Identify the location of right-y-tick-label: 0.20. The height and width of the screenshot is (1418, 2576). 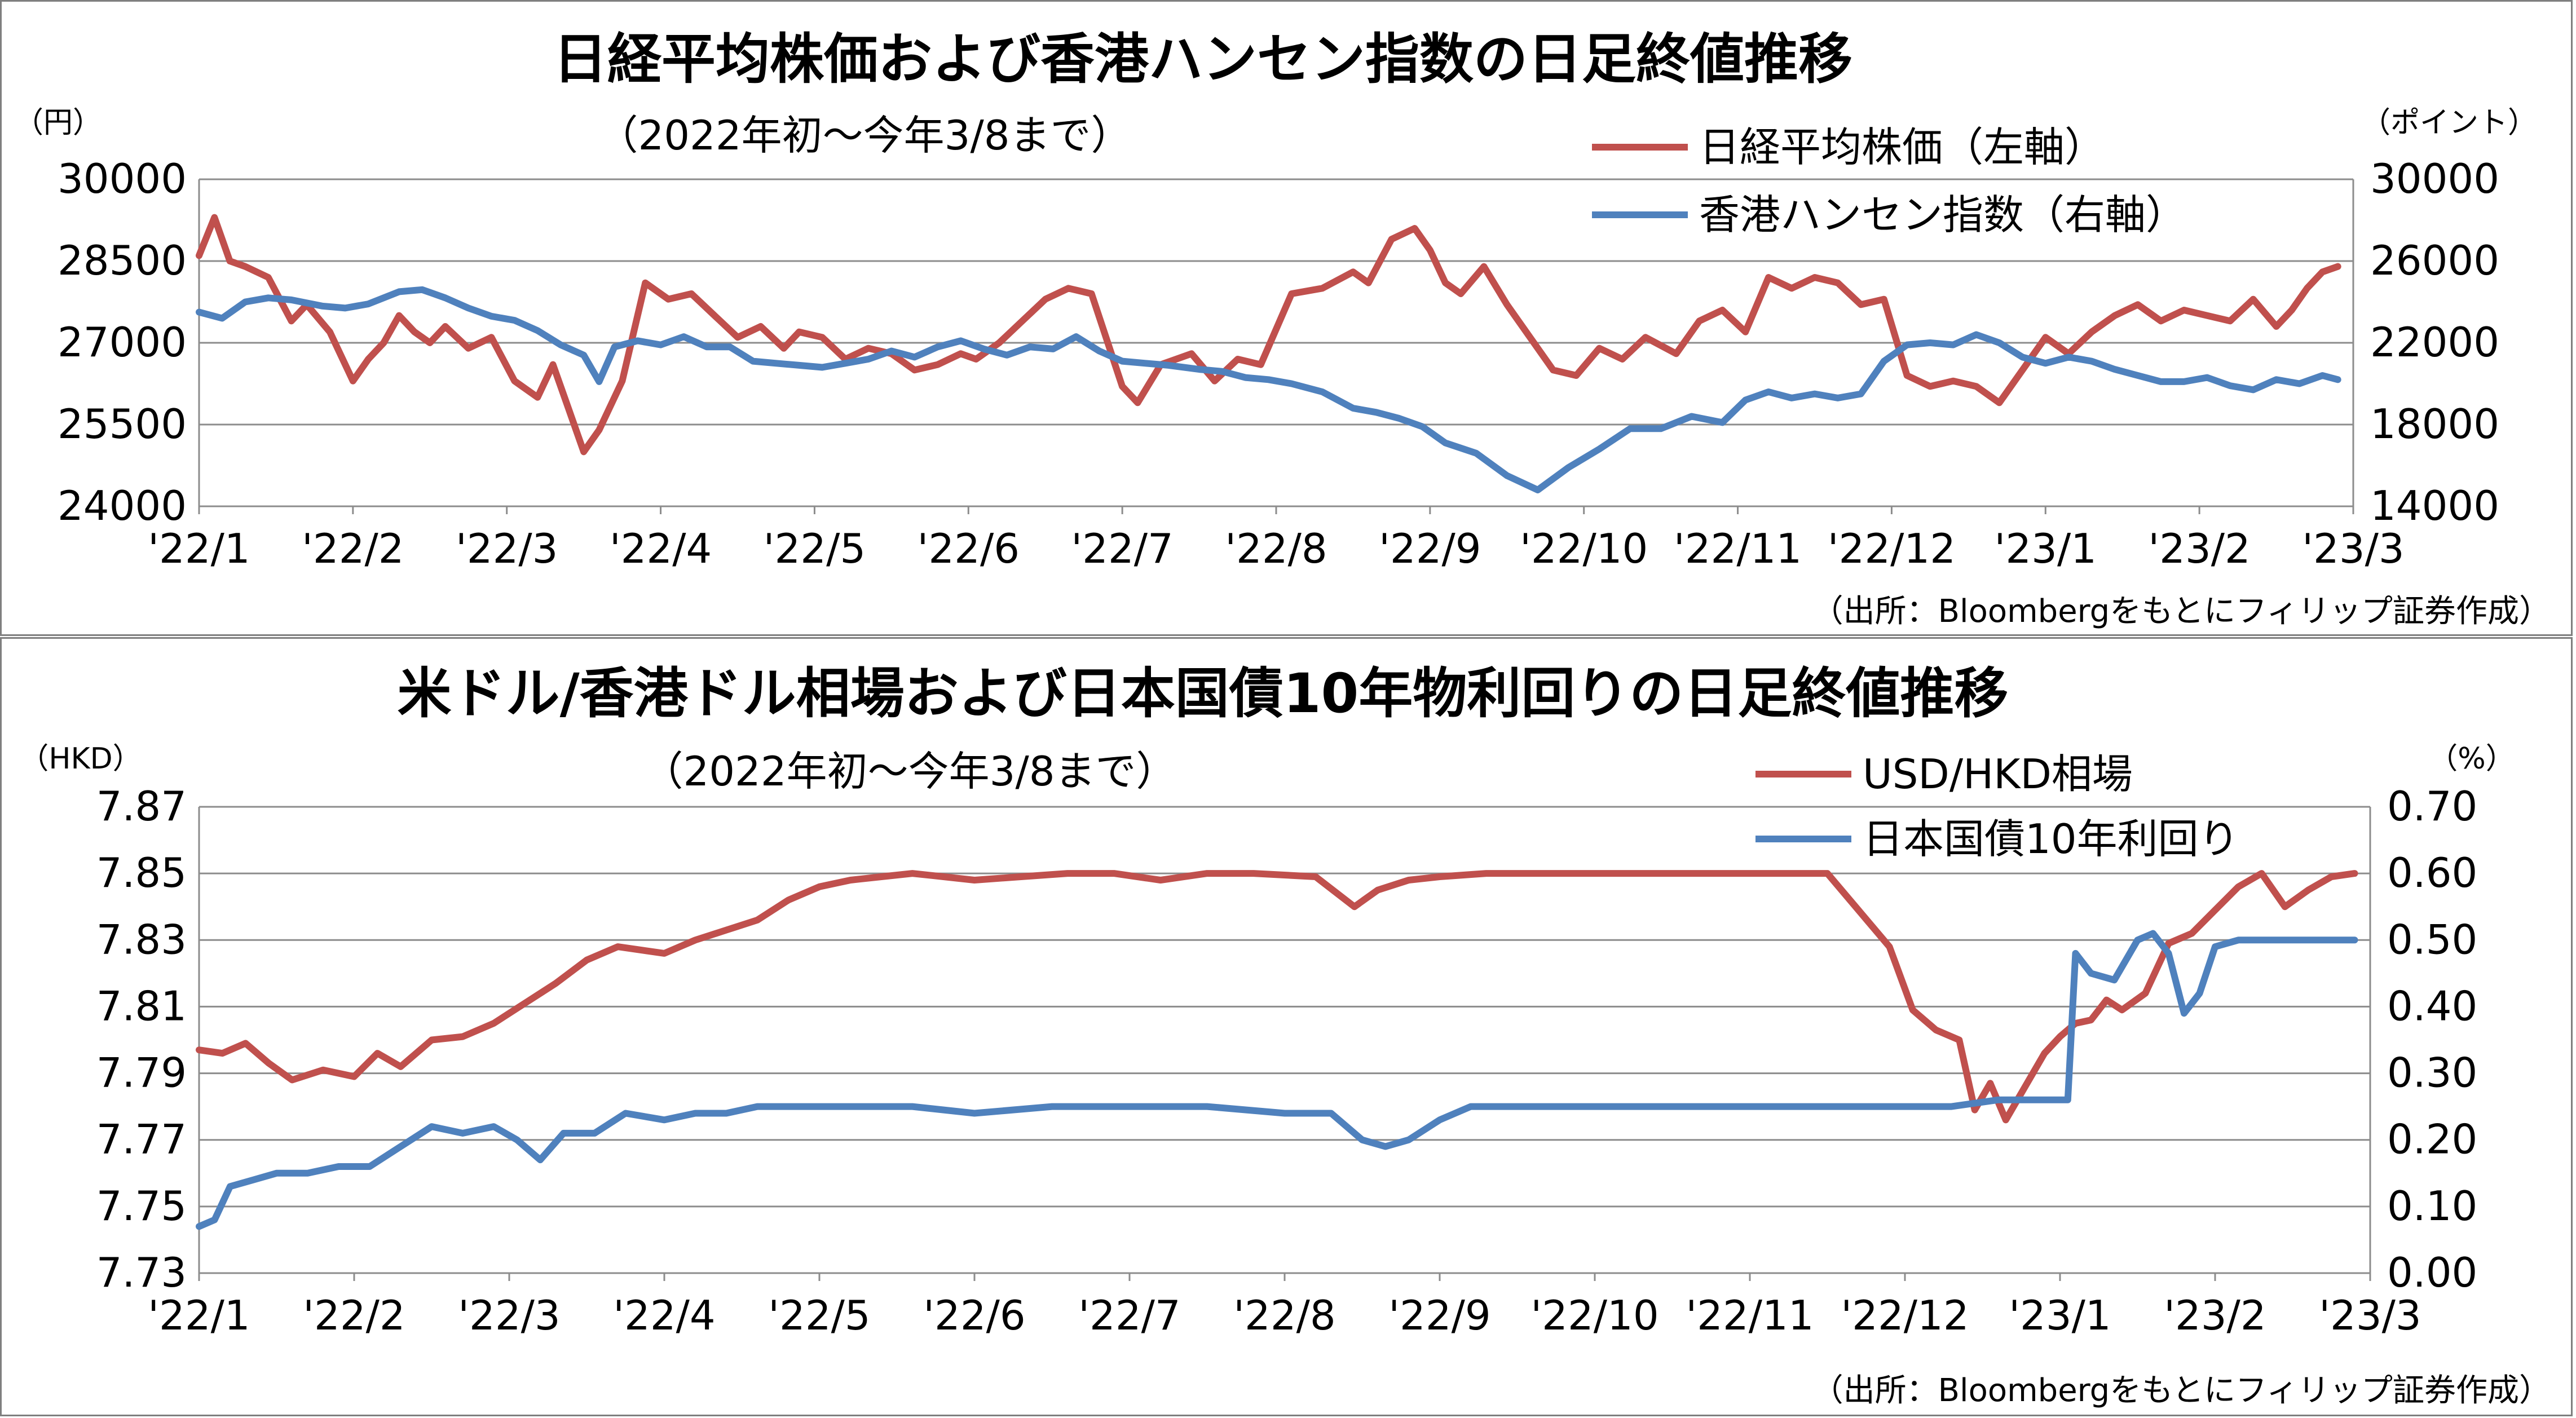
(2432, 1139).